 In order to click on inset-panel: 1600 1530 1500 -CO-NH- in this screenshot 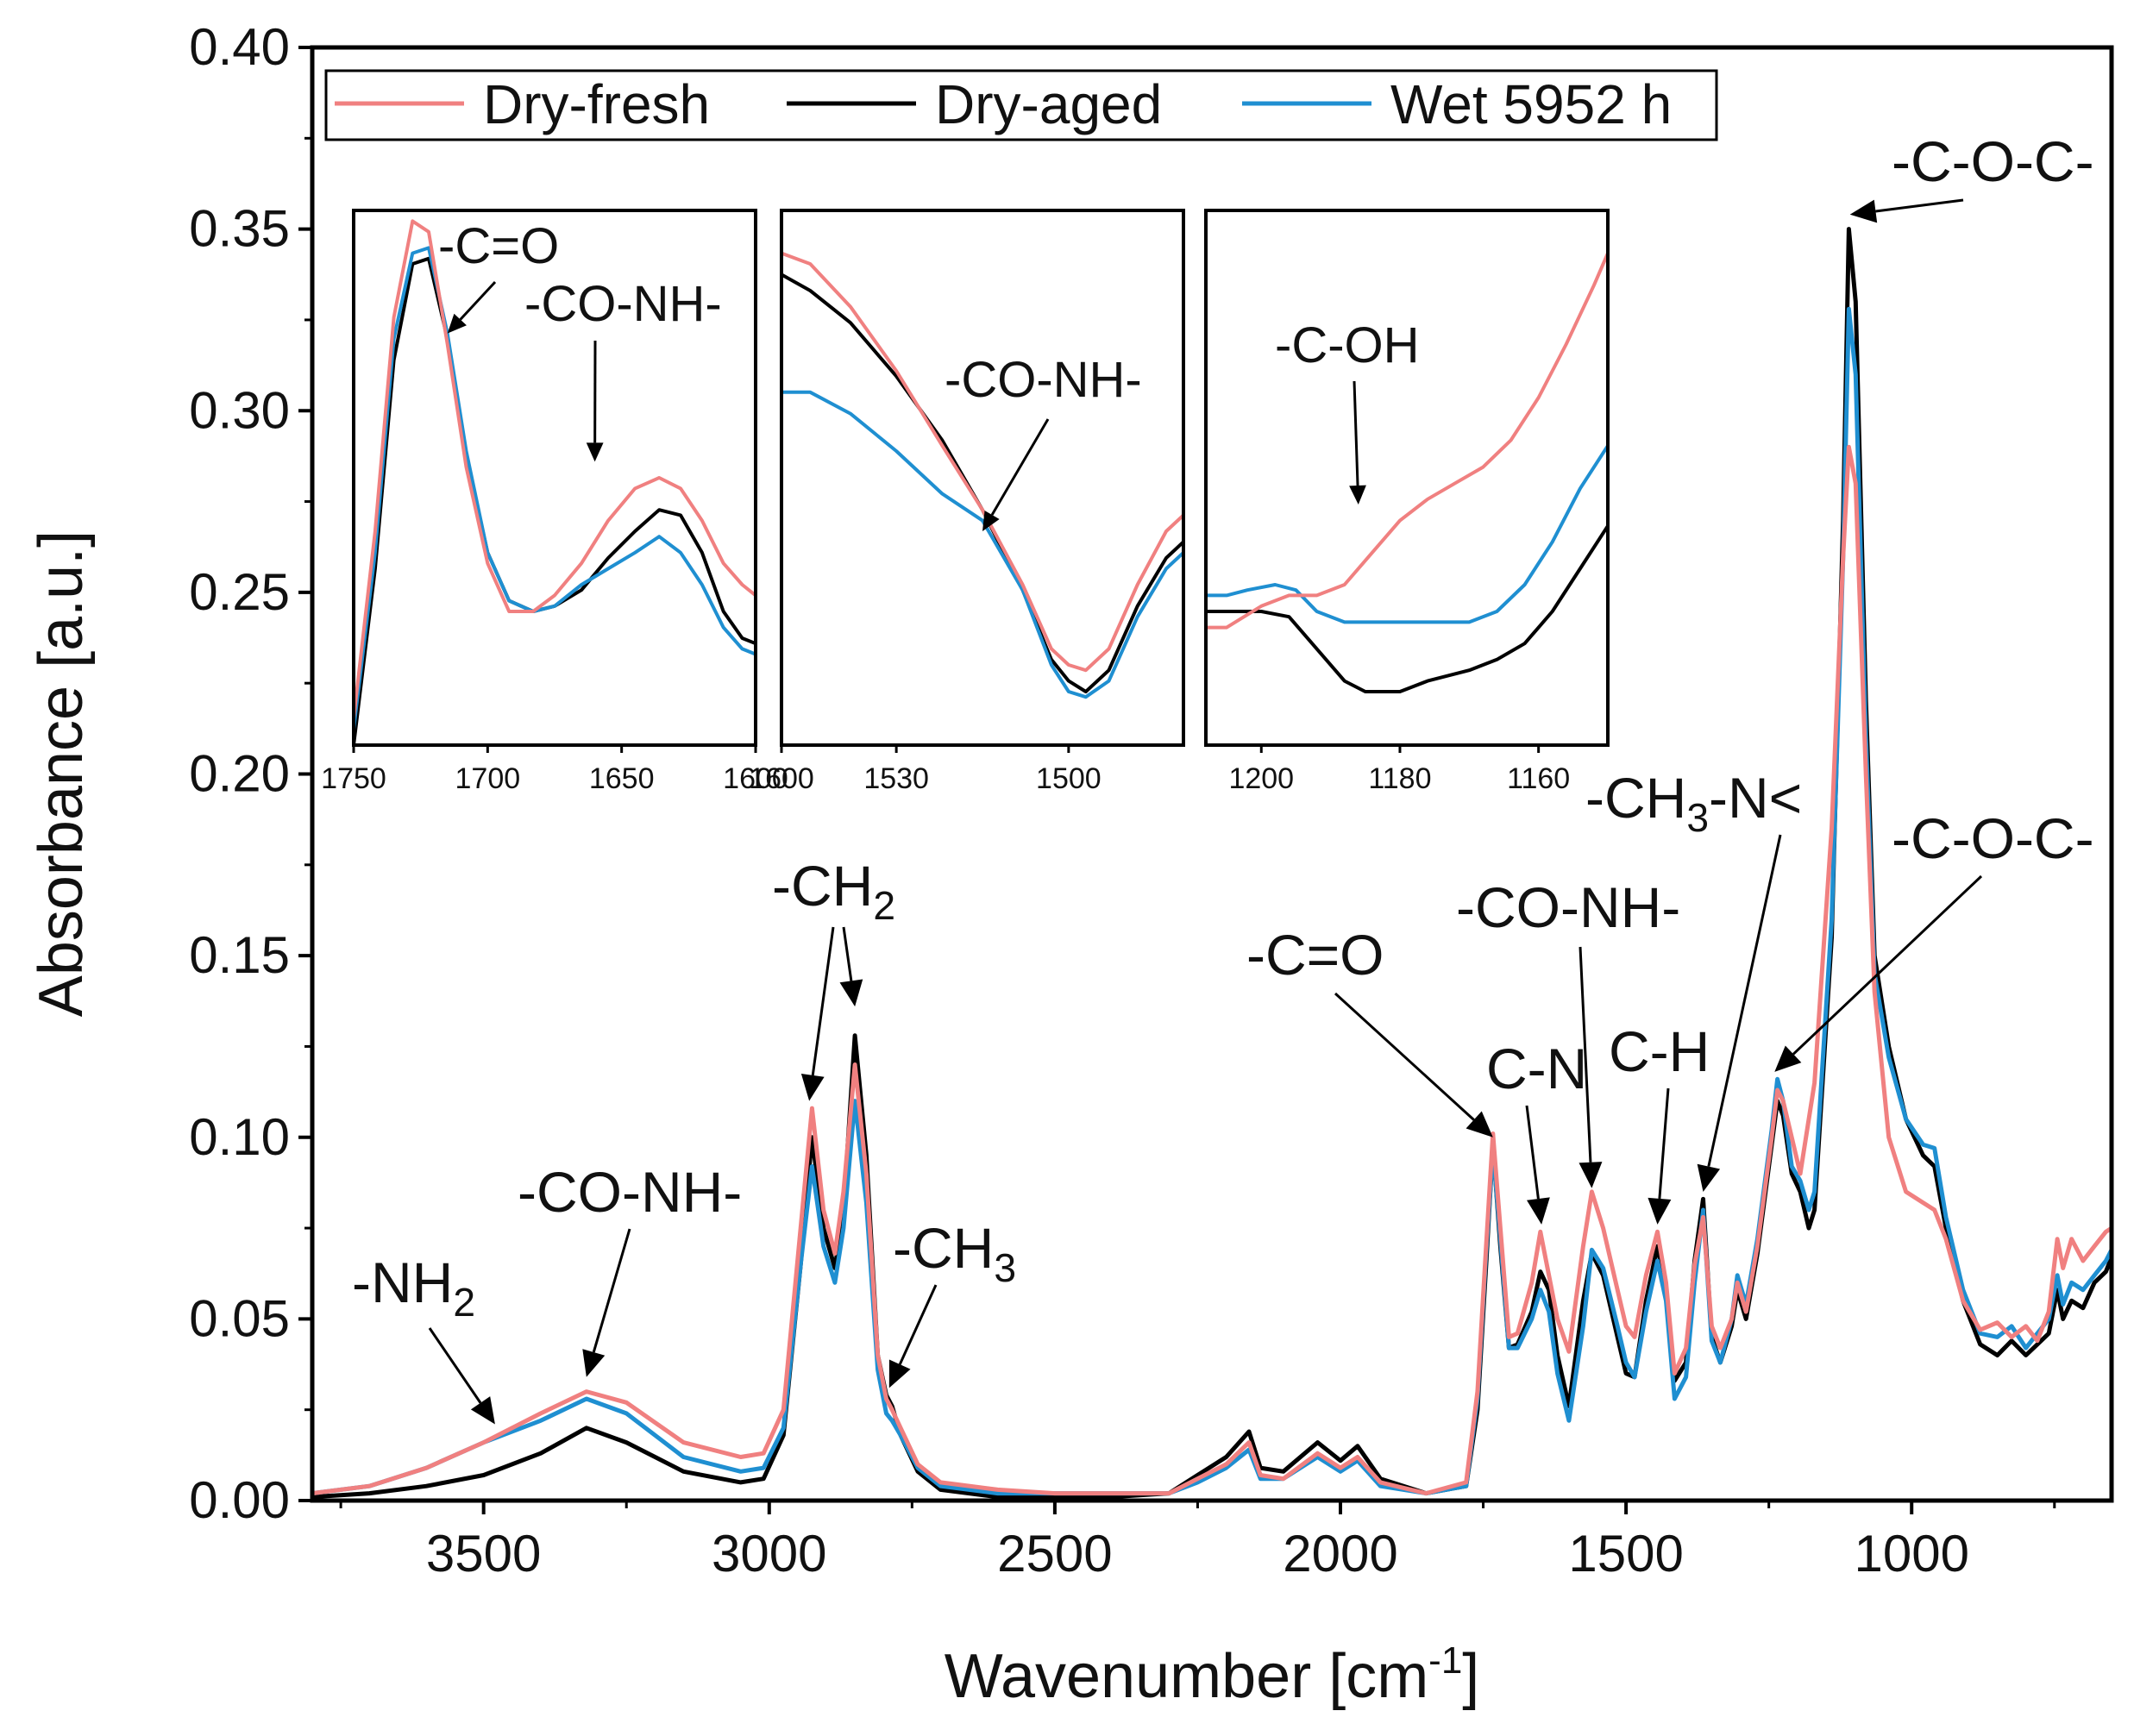, I will do `click(967, 502)`.